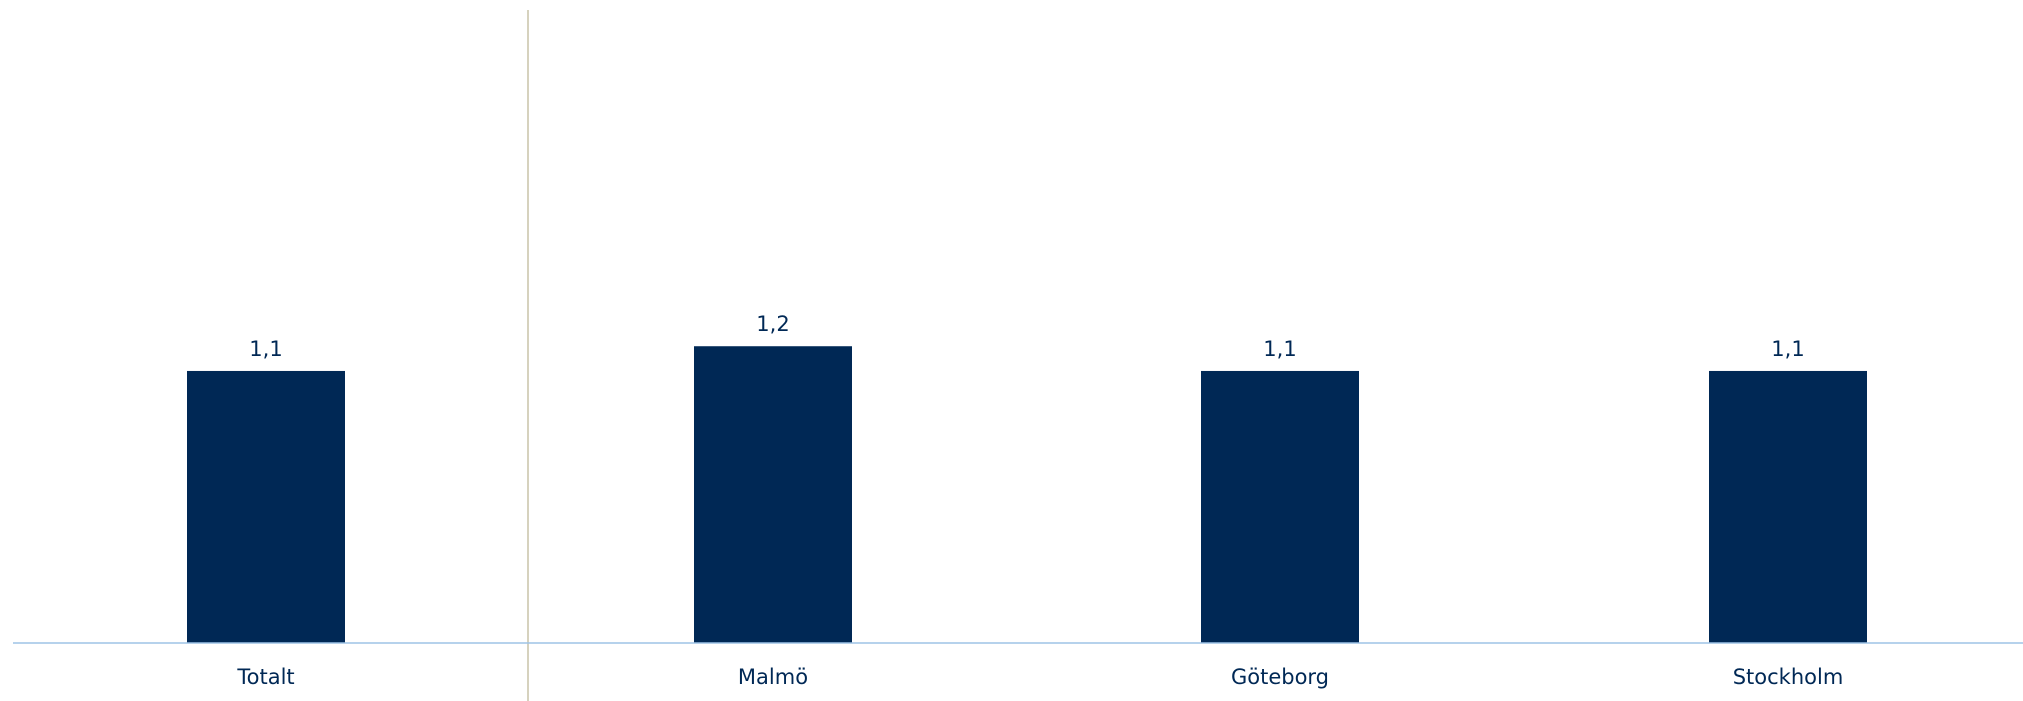  Describe the element at coordinates (773, 677) in the screenshot. I see `category-label: Malmö` at that location.